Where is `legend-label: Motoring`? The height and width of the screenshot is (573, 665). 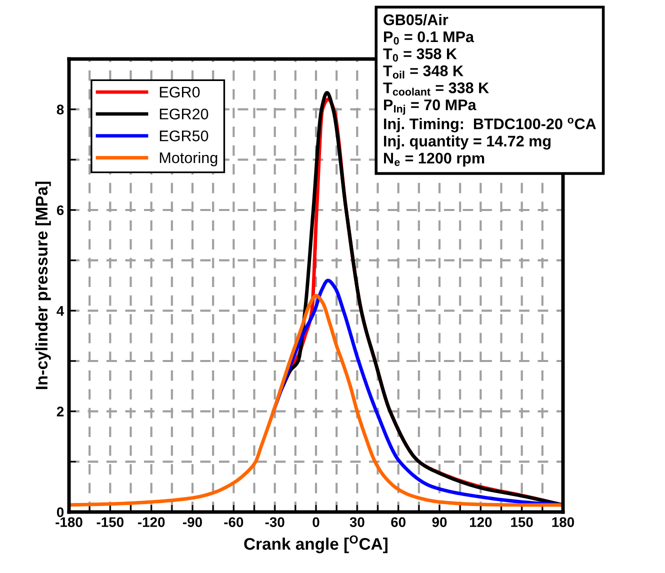 legend-label: Motoring is located at coordinates (189, 159).